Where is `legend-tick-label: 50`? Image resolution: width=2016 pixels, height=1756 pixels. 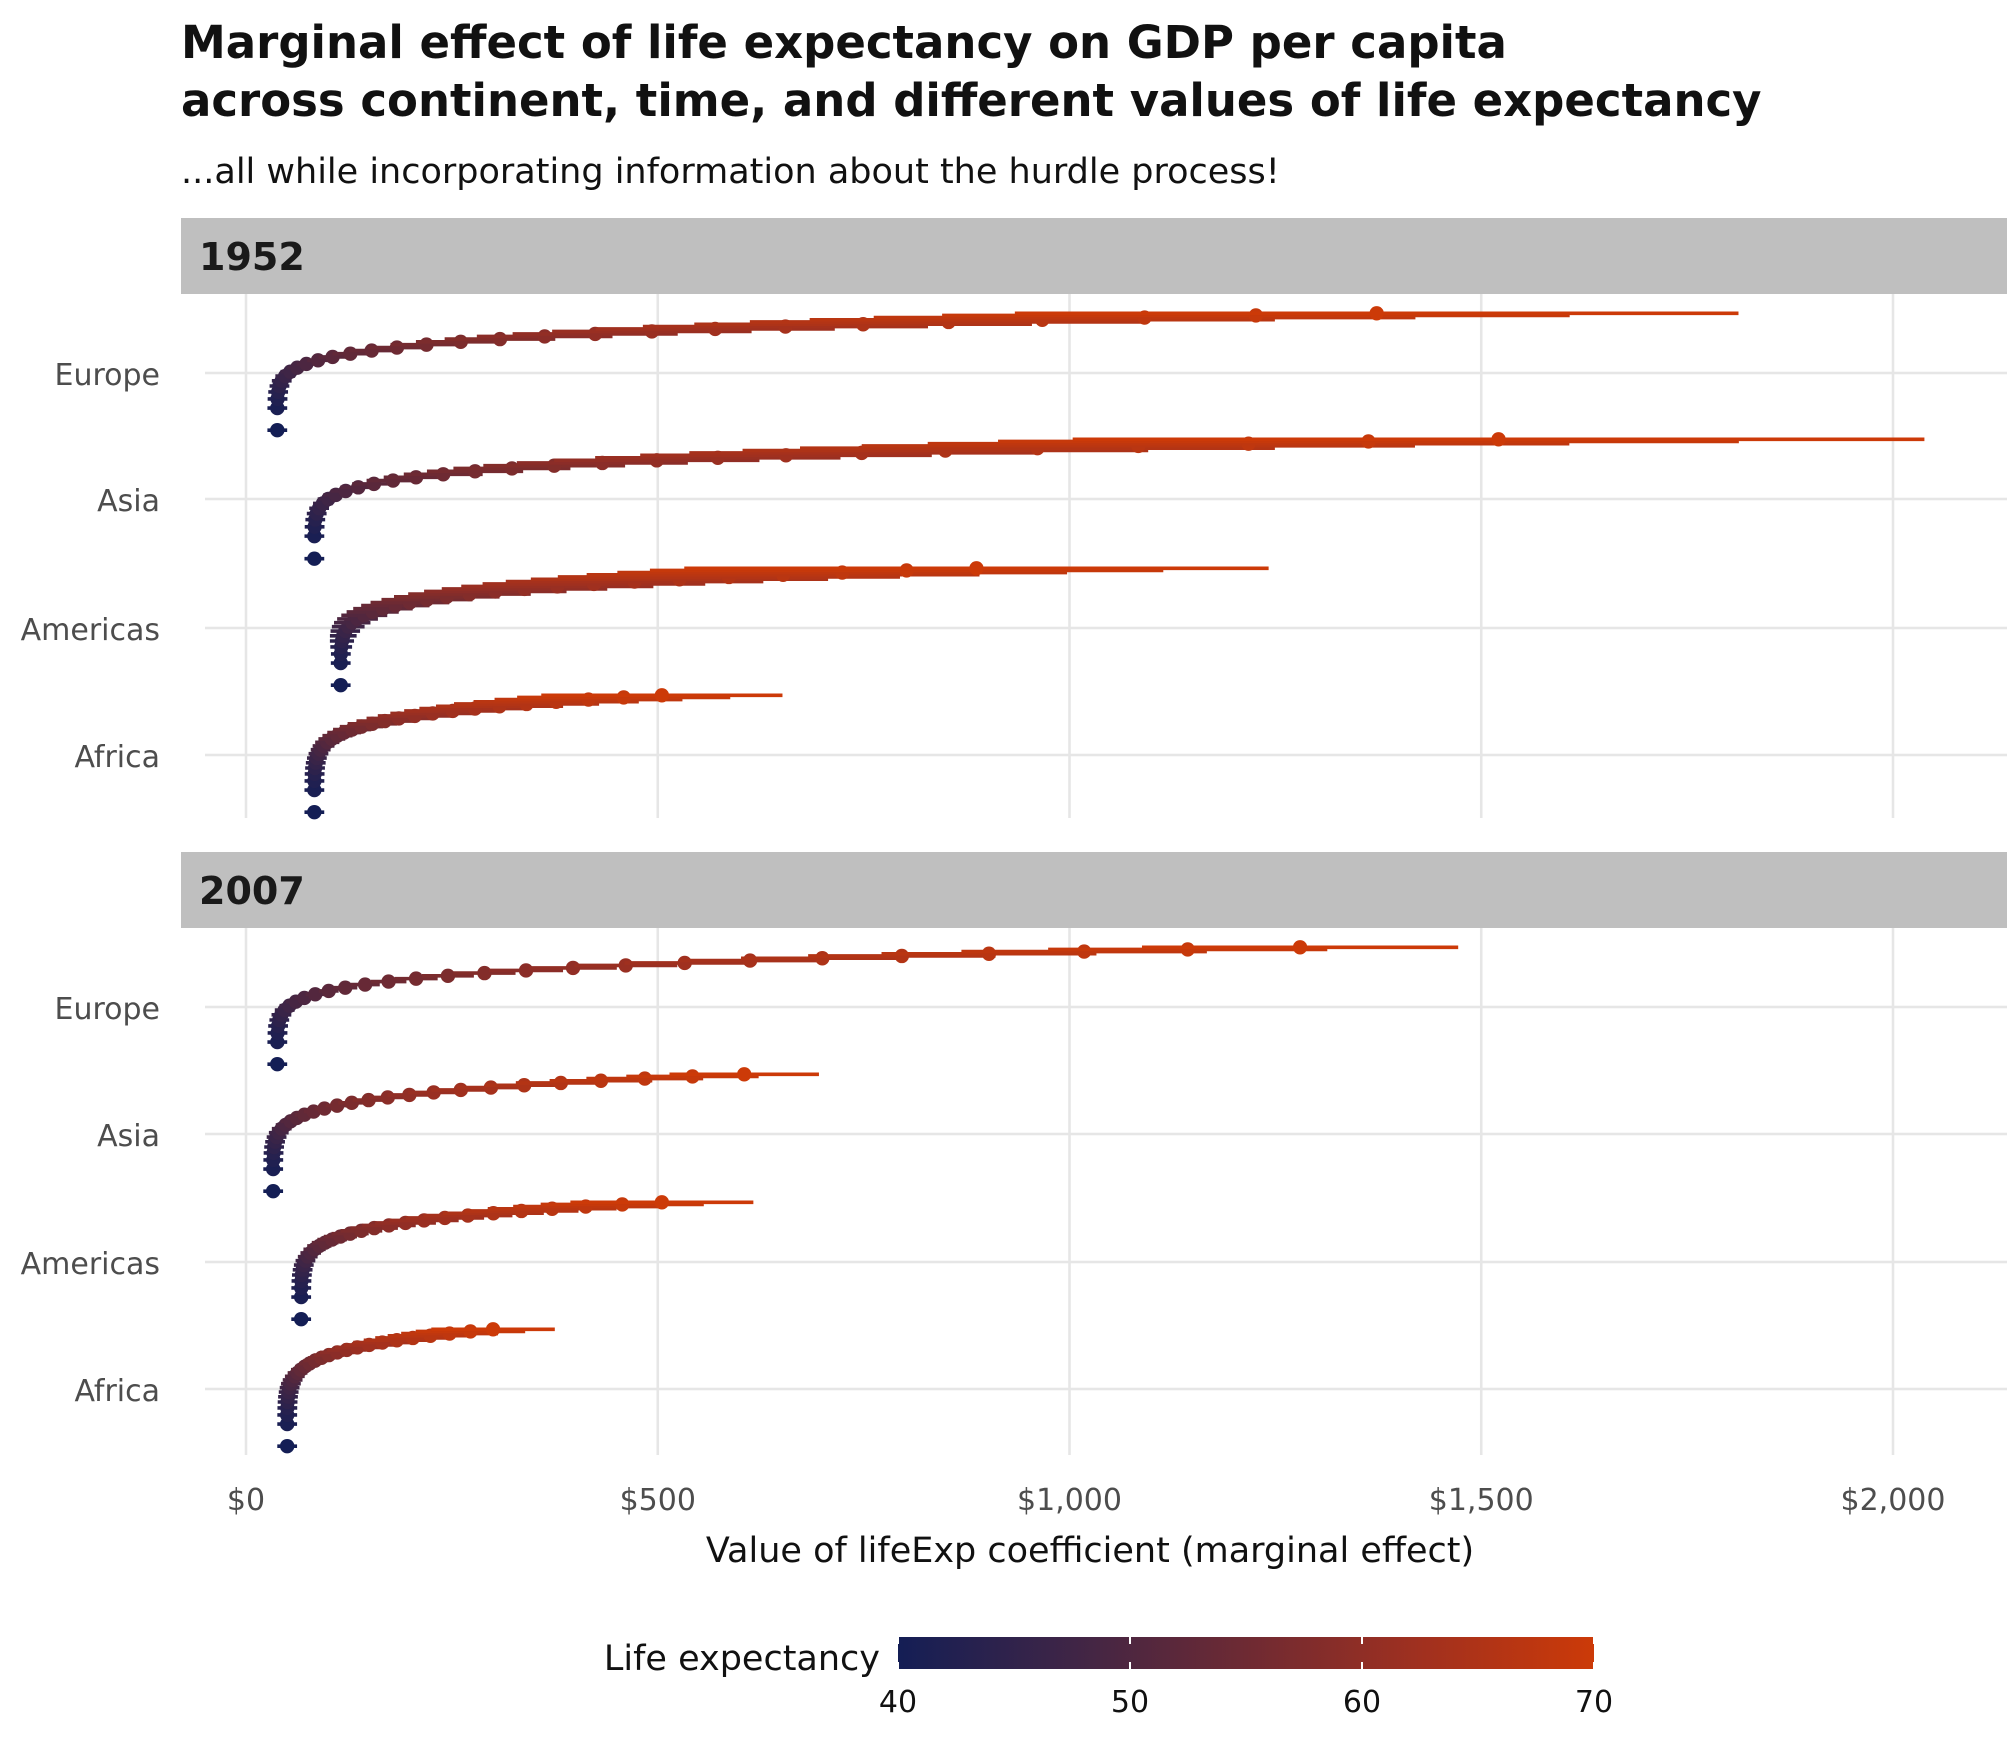
legend-tick-label: 50 is located at coordinates (1130, 1702).